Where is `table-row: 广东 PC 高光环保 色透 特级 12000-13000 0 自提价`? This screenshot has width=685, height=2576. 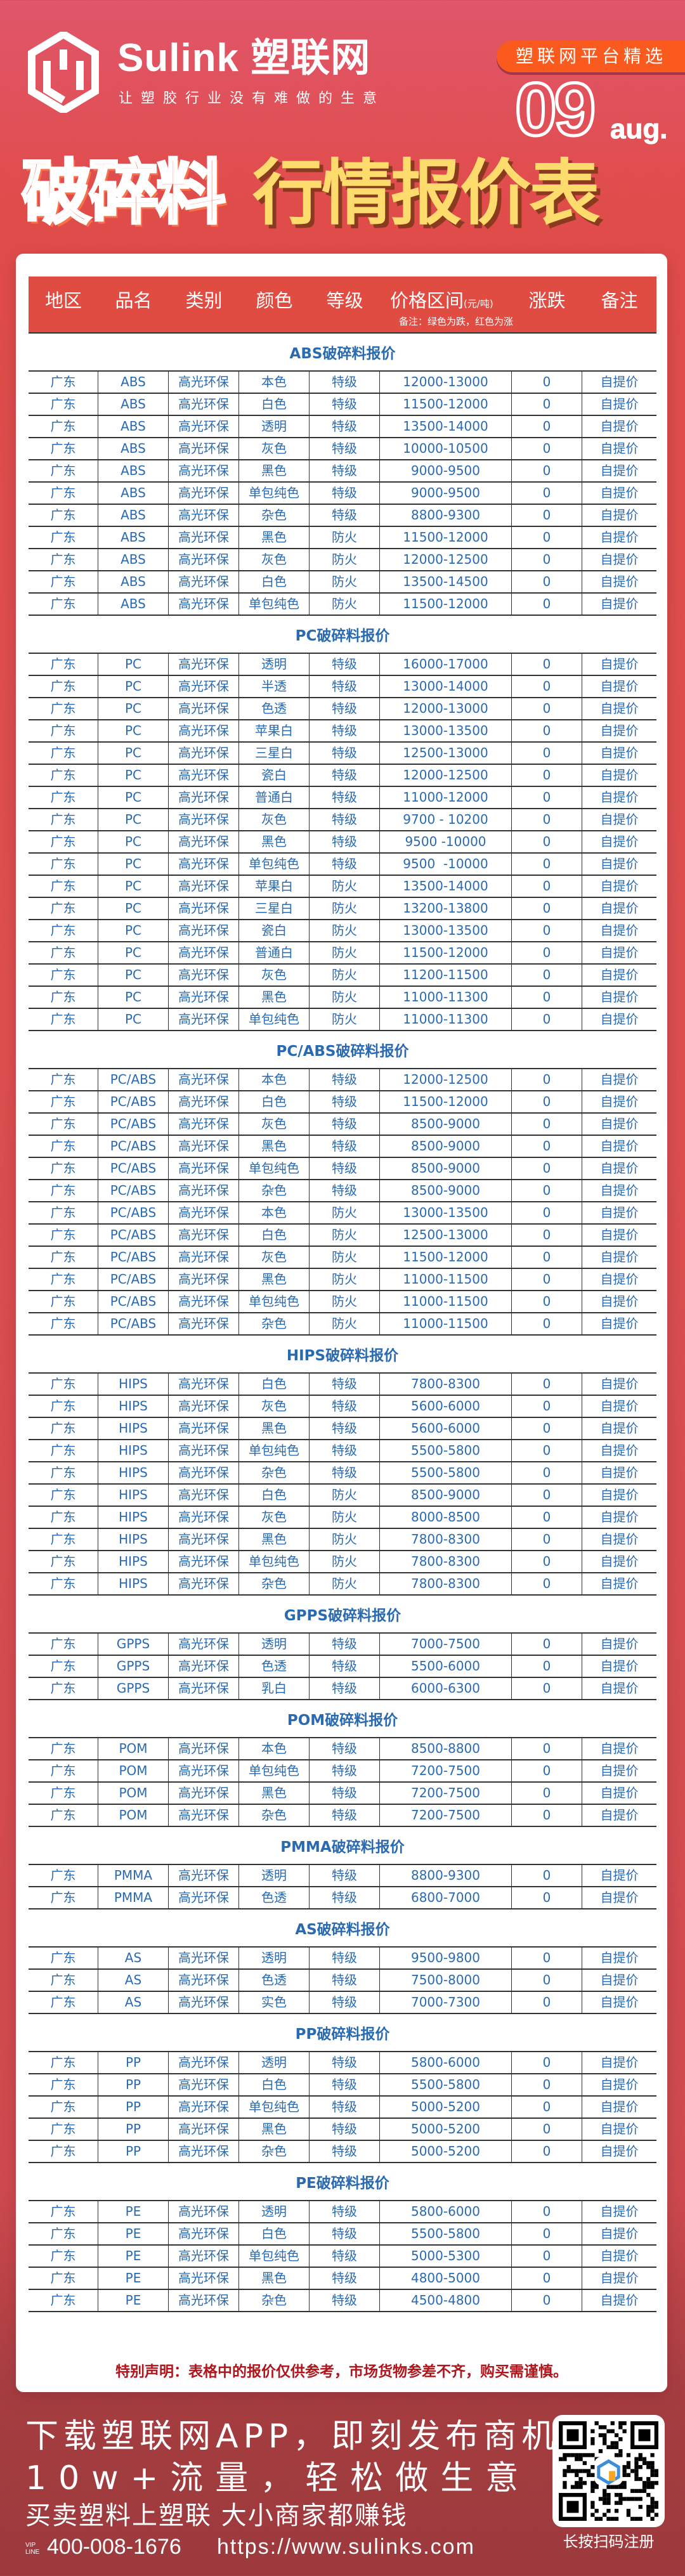 table-row: 广东 PC 高光环保 色透 特级 12000-13000 0 自提价 is located at coordinates (342, 709).